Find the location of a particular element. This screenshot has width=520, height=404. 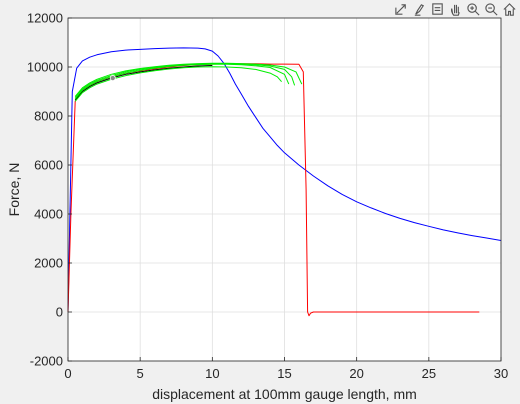

axes-toolbar is located at coordinates (455, 9).